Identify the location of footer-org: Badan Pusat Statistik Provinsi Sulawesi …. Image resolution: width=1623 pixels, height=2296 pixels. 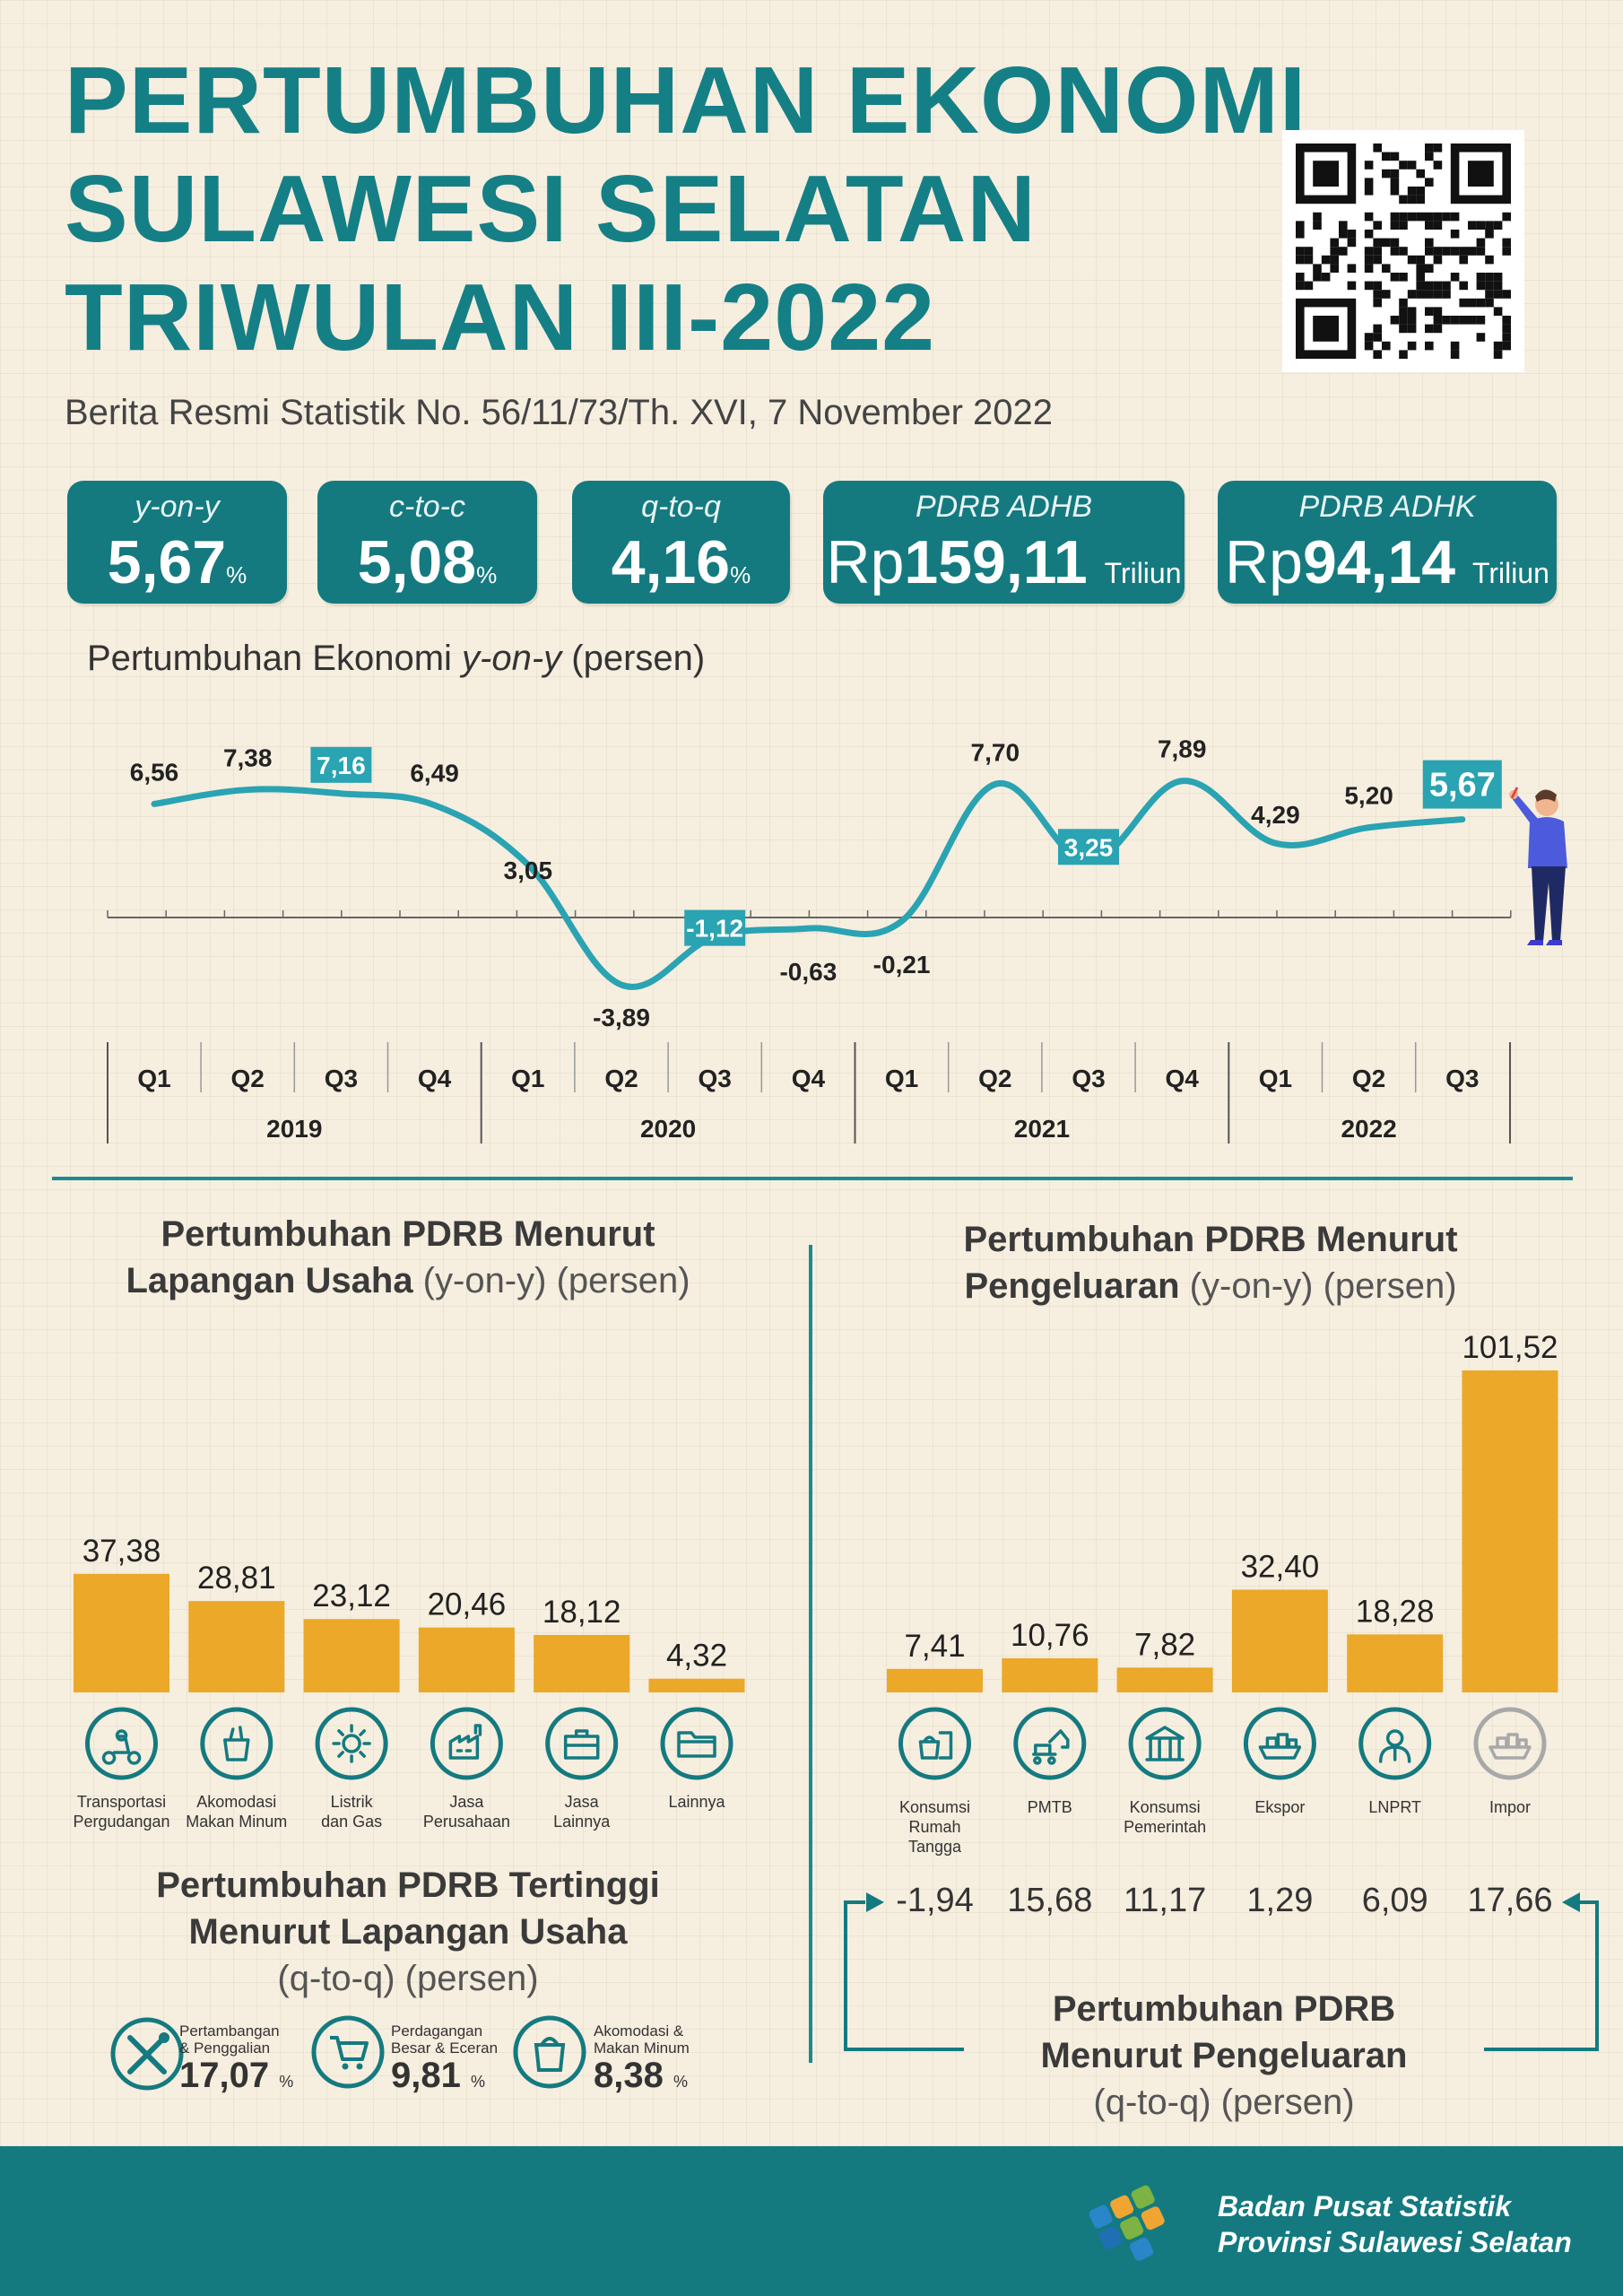
(1395, 2224).